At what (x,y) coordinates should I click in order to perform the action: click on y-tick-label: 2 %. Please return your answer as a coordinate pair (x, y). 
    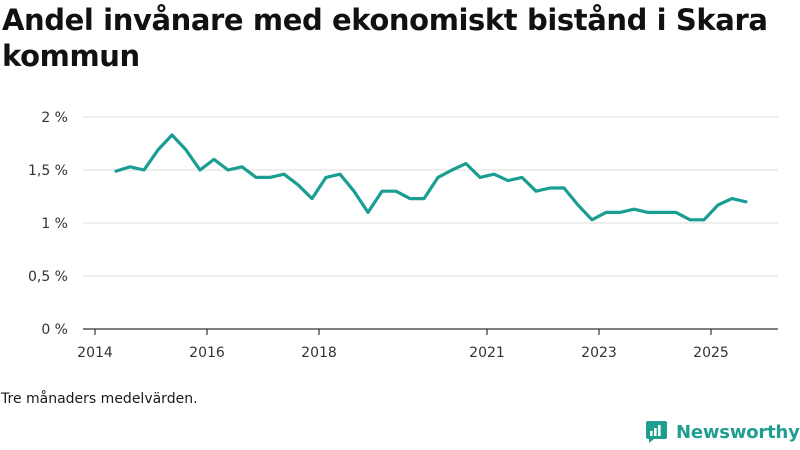
    Looking at the image, I should click on (54, 118).